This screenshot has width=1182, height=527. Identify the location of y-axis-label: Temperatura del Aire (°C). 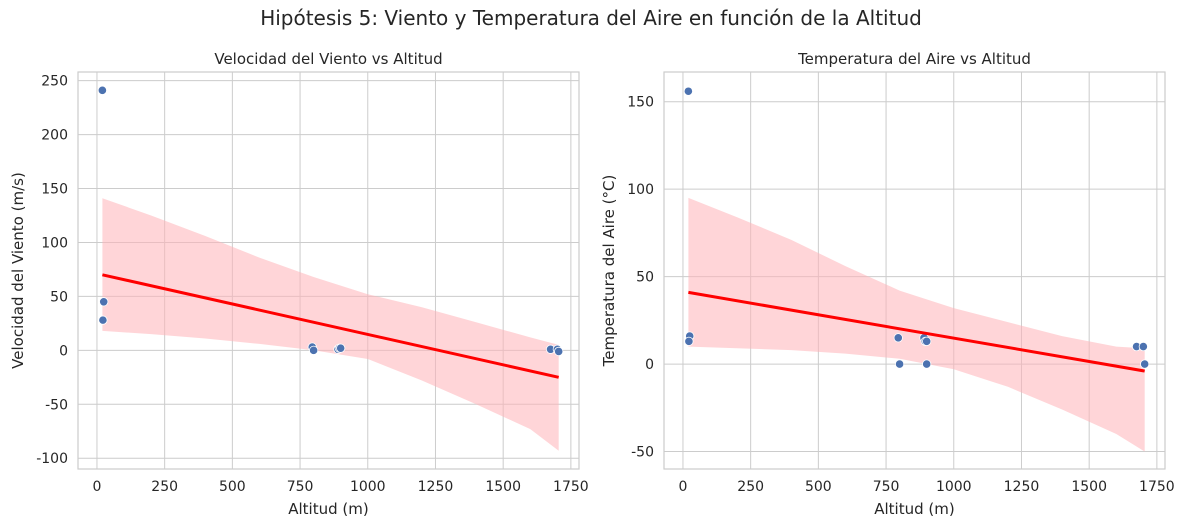
(609, 271).